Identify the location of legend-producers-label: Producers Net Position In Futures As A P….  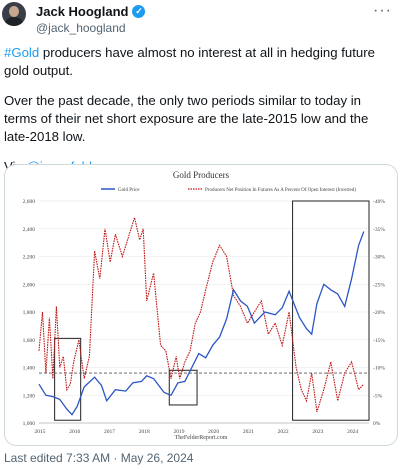
(280, 190).